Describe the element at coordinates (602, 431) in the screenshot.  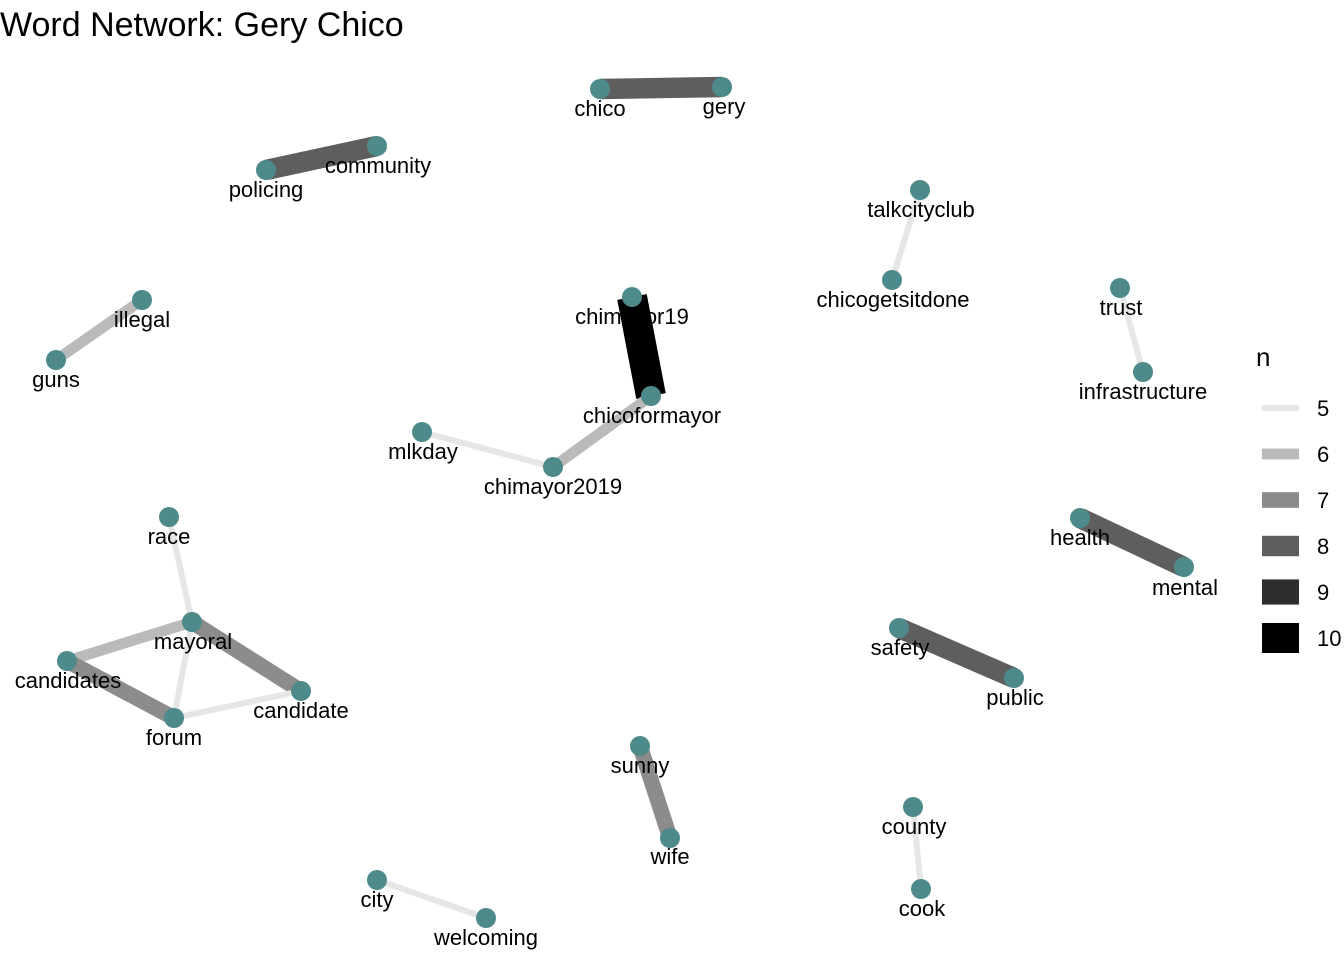
I see `edge-chicoformayor-chimayor2019` at that location.